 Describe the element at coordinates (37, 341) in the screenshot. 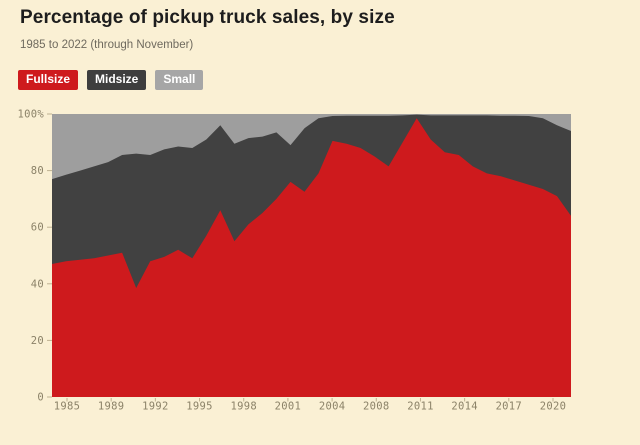

I see `y-axis-label: 20` at that location.